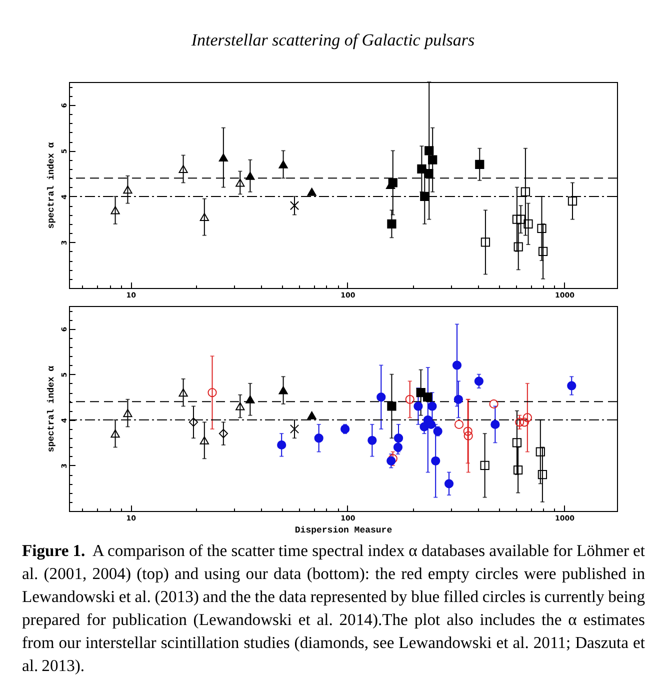 The image size is (666, 687). Describe the element at coordinates (343, 531) in the screenshot. I see `x-axis-title: Dispersion Measure` at that location.